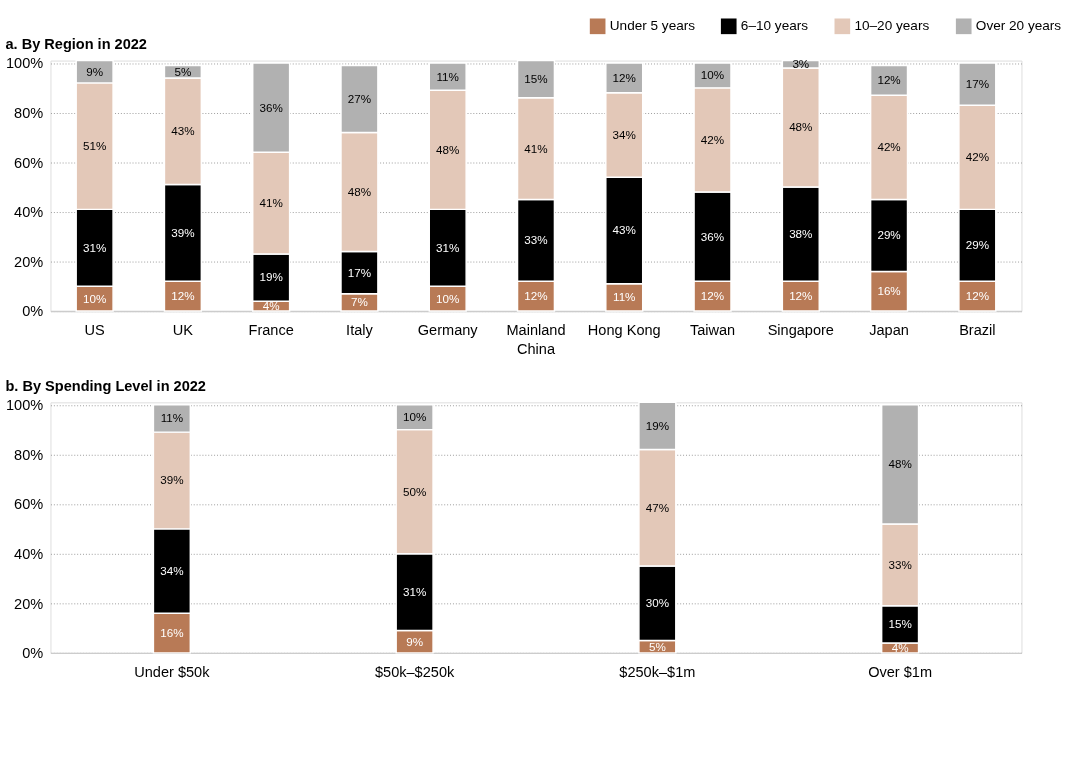 This screenshot has width=1071, height=776. I want to click on x-tick-label: Under $50k, so click(172, 671).